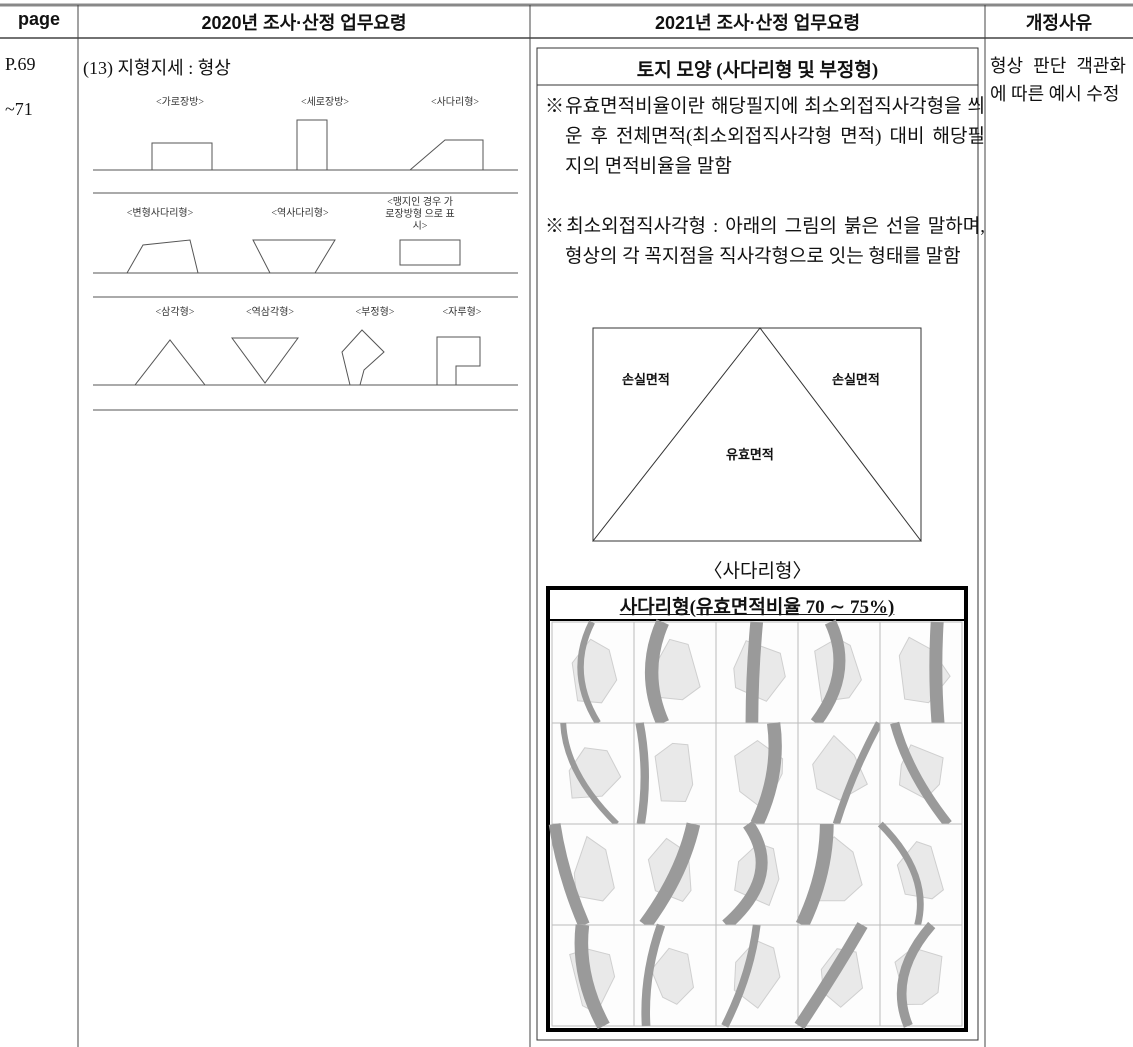 The height and width of the screenshot is (1047, 1133). Describe the element at coordinates (375, 312) in the screenshot. I see `shape-label: <부정형>` at that location.